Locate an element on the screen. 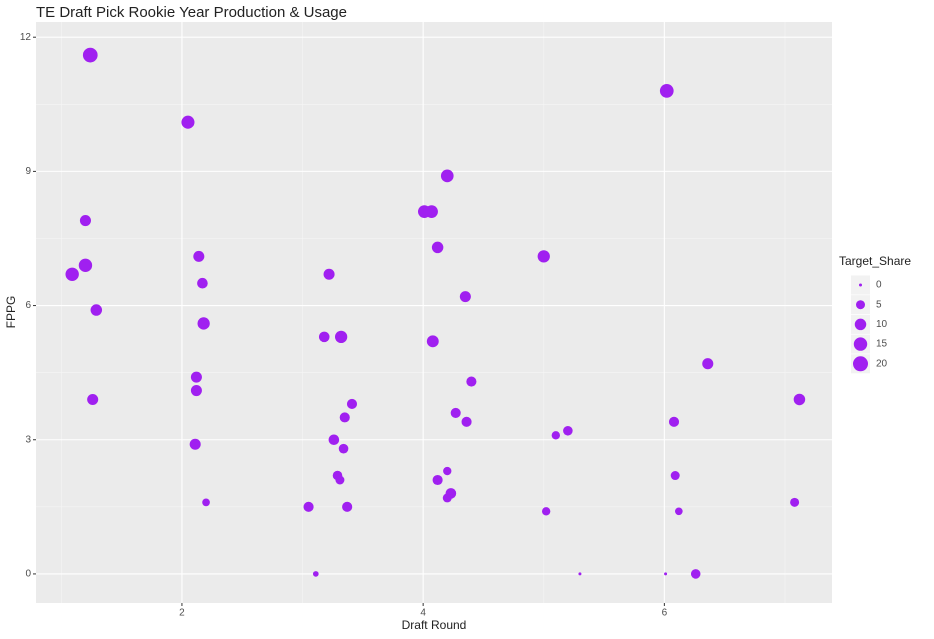  y-tick-label: 12 is located at coordinates (26, 37).